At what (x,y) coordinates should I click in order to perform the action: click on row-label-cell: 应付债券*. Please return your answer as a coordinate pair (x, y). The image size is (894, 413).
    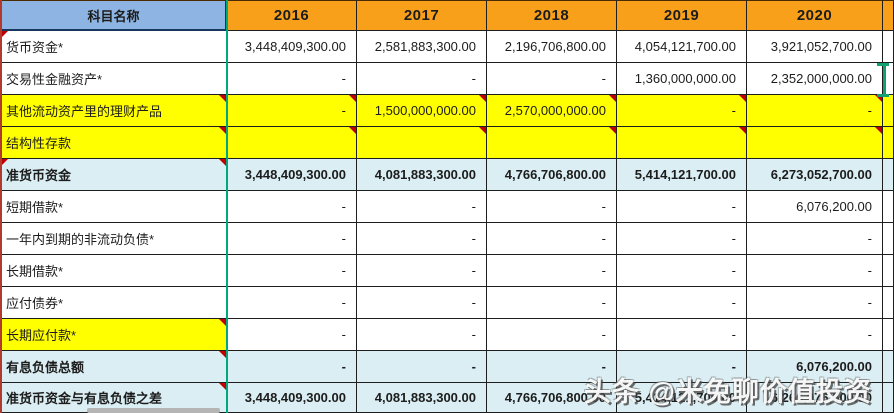
    Looking at the image, I should click on (113, 303).